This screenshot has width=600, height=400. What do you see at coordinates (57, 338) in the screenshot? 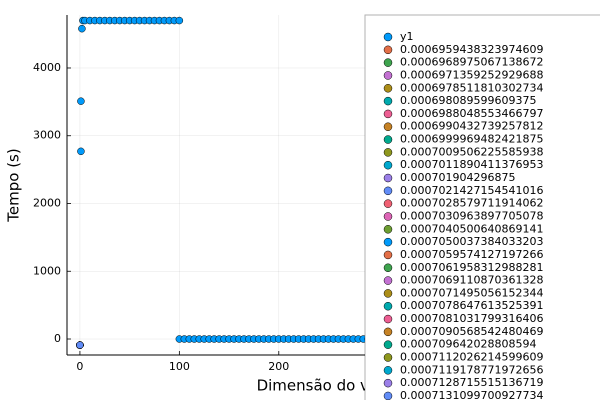
I see `y-tick-label: 0` at bounding box center [57, 338].